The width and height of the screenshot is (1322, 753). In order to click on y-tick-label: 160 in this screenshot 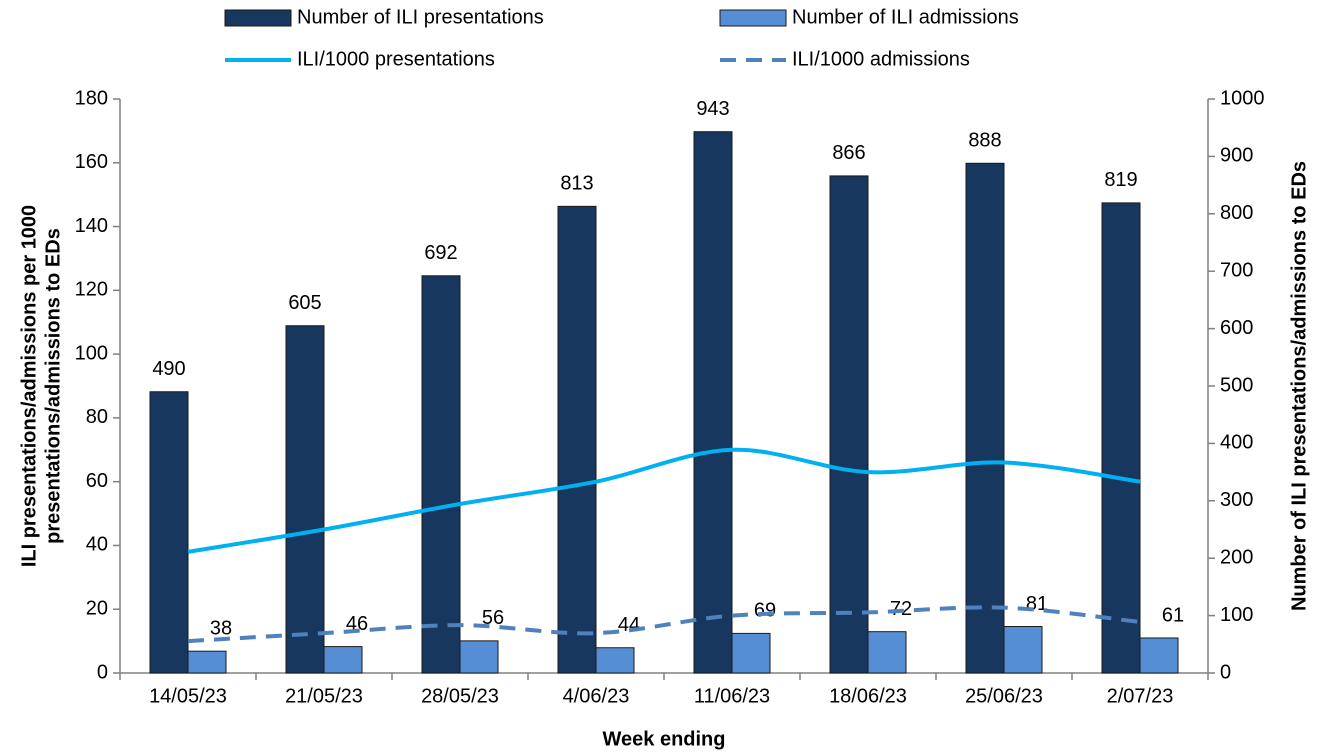, I will do `click(91, 162)`.